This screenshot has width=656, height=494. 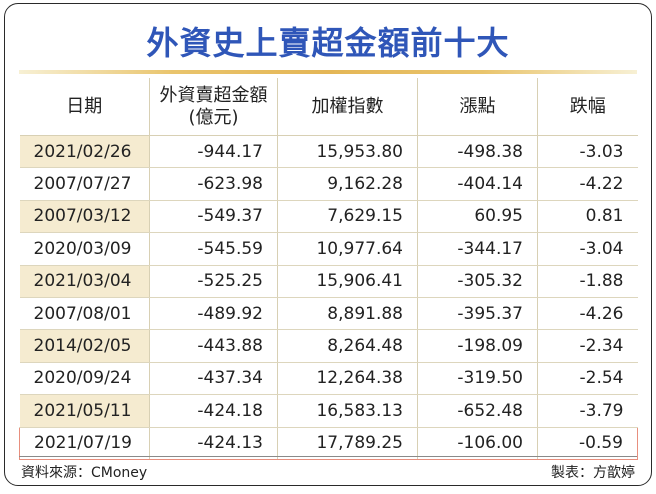 What do you see at coordinates (477, 217) in the screenshot?
I see `cell-change: 60.95` at bounding box center [477, 217].